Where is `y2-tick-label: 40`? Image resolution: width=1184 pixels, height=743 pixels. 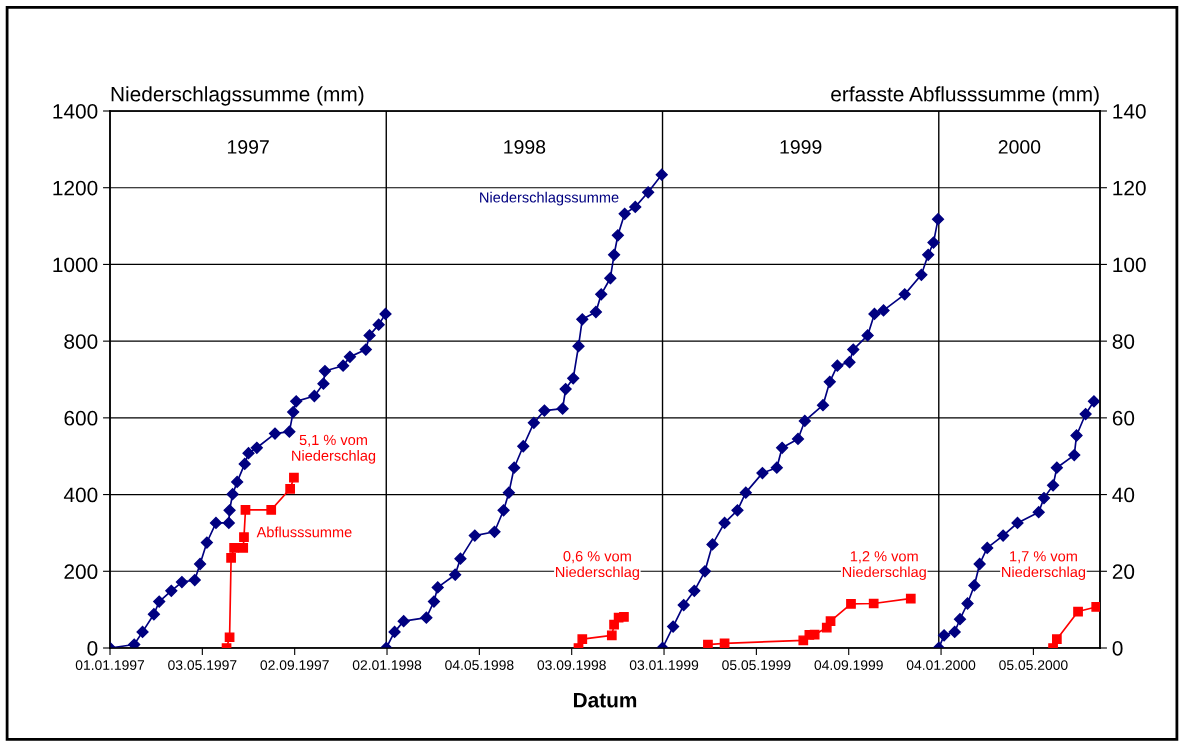 y2-tick-label: 40 is located at coordinates (1123, 495).